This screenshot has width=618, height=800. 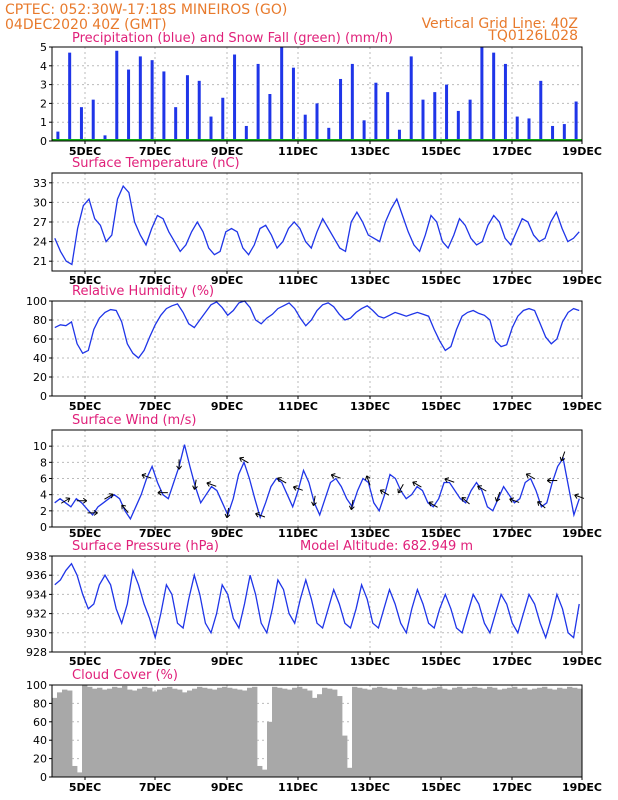 What do you see at coordinates (40, 740) in the screenshot?
I see `y-tick-label: 40` at bounding box center [40, 740].